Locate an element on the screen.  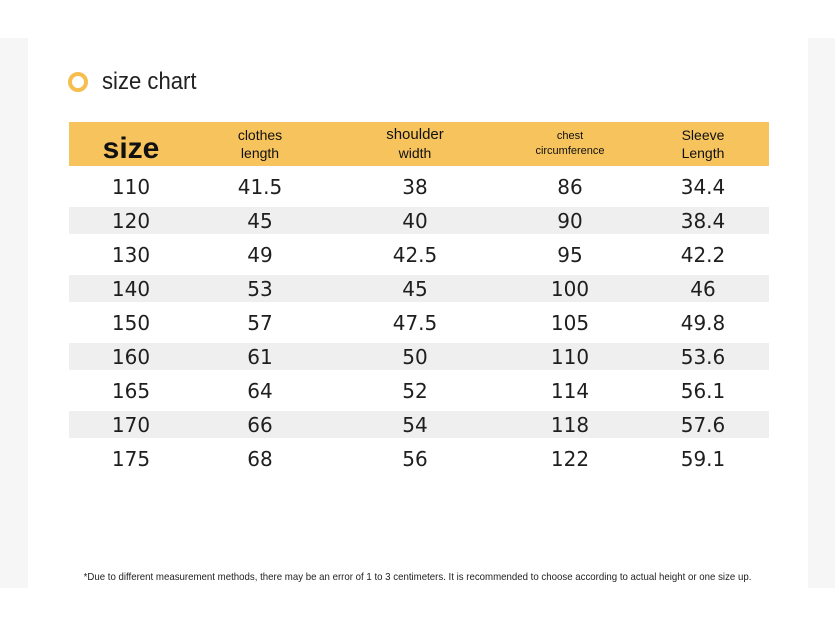
cell-sleeve-length: 34.4 is located at coordinates (703, 186).